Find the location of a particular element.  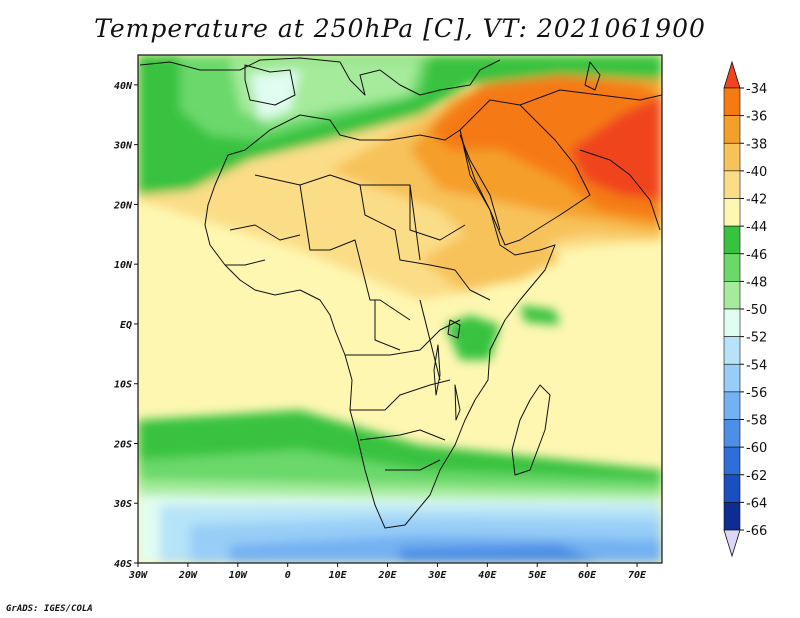

lon-tick-label: 50E is located at coordinates (537, 575).